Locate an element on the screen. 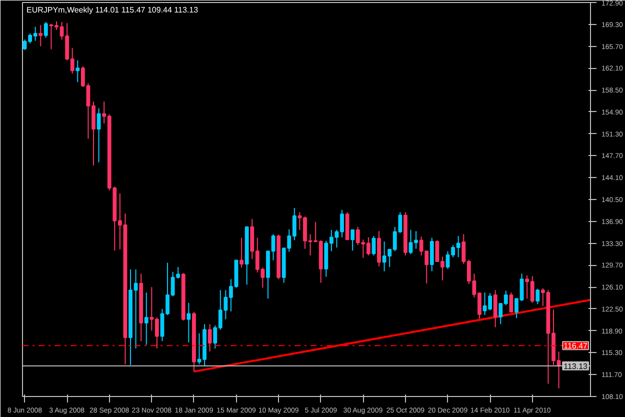 The height and width of the screenshot is (417, 625). chart-title: EURJPYm,Weekly 114.01 115.47 109.44 113.13 is located at coordinates (112, 10).